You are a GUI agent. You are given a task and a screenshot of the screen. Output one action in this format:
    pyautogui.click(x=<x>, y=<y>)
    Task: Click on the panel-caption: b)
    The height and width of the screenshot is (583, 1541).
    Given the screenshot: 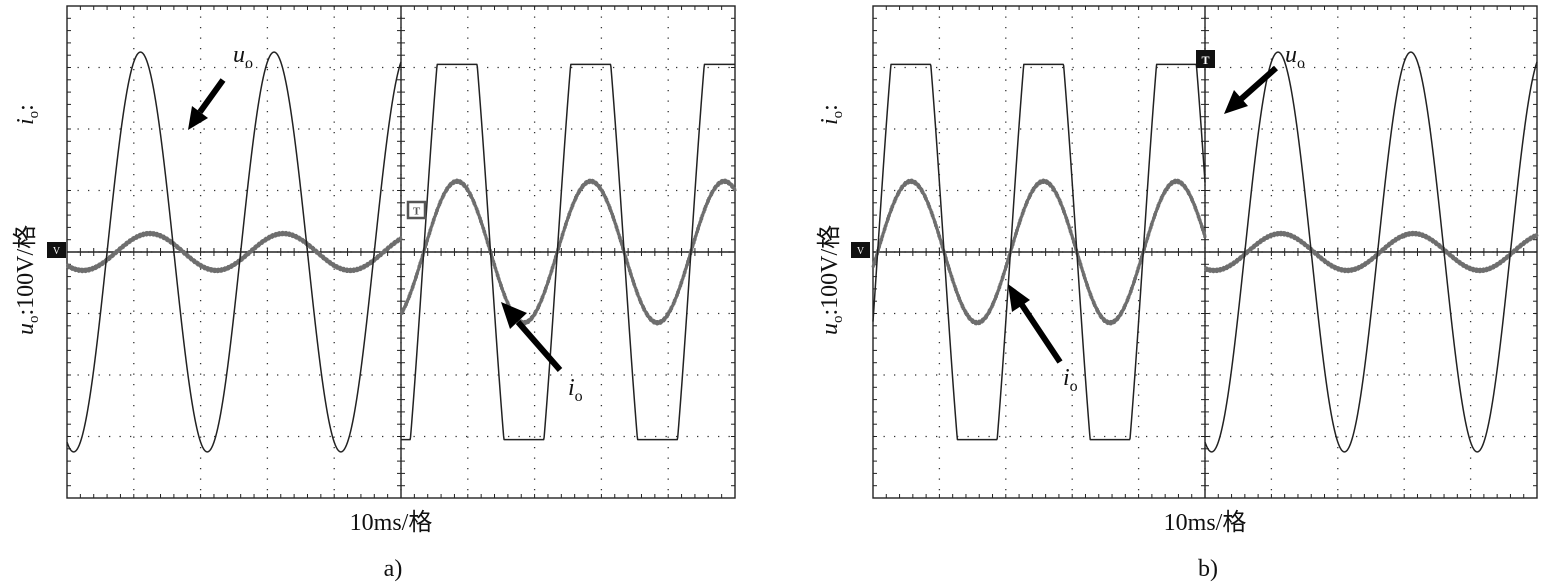 What is the action you would take?
    pyautogui.click(x=1208, y=569)
    